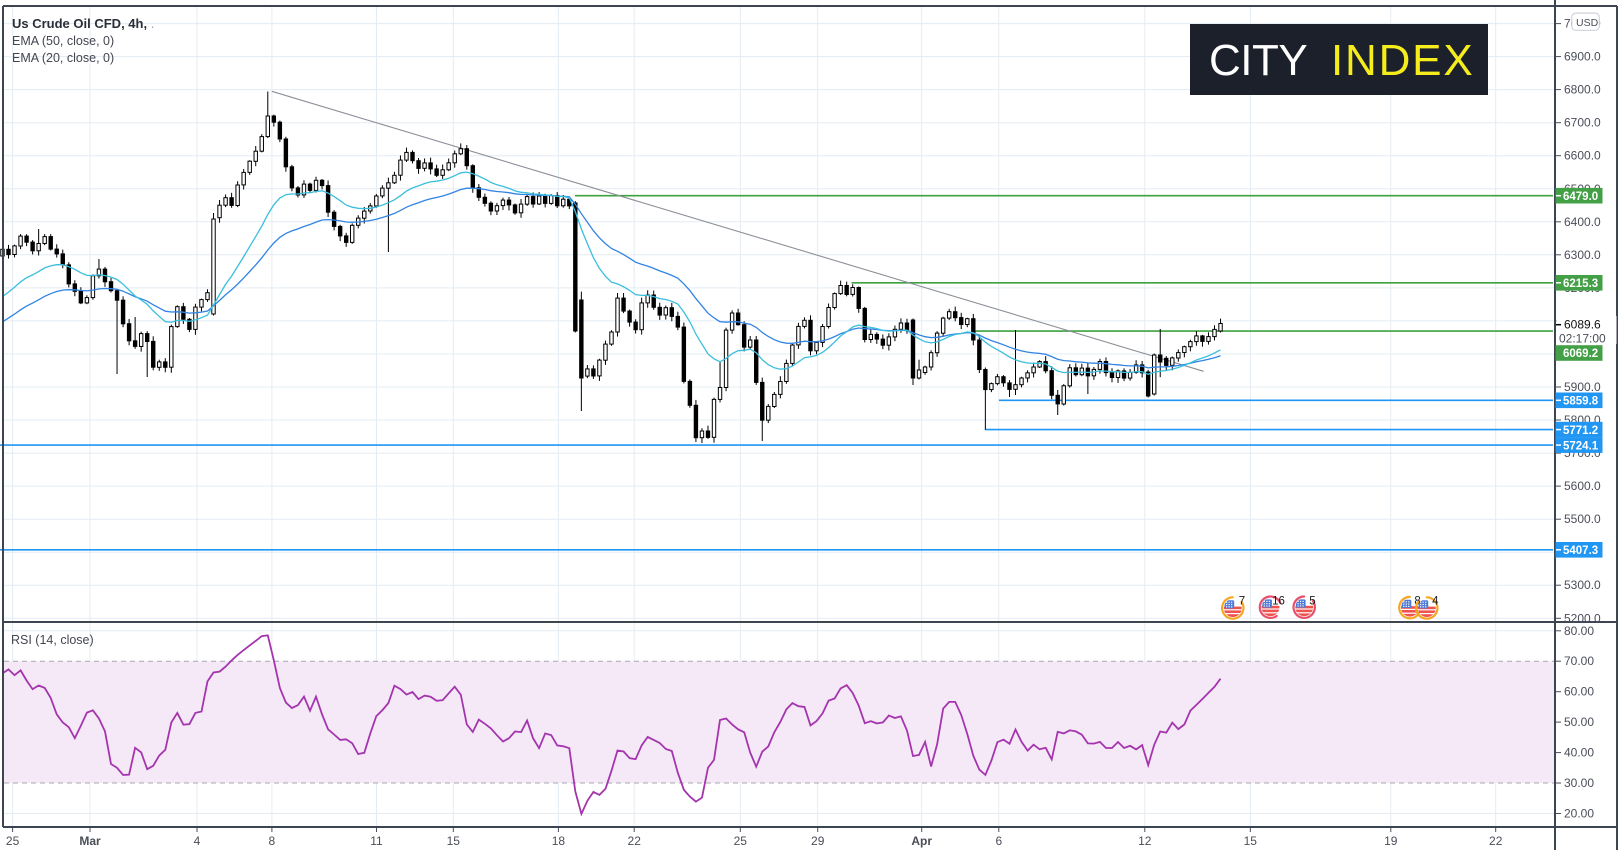 Image resolution: width=1623 pixels, height=850 pixels. I want to click on svg-text: 8, so click(272, 841).